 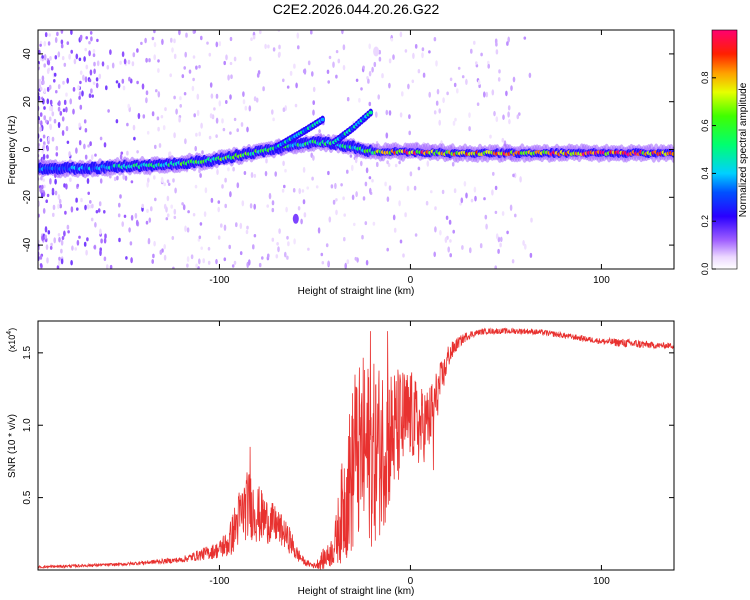 What do you see at coordinates (27, 54) in the screenshot?
I see `y-tick-label: 40` at bounding box center [27, 54].